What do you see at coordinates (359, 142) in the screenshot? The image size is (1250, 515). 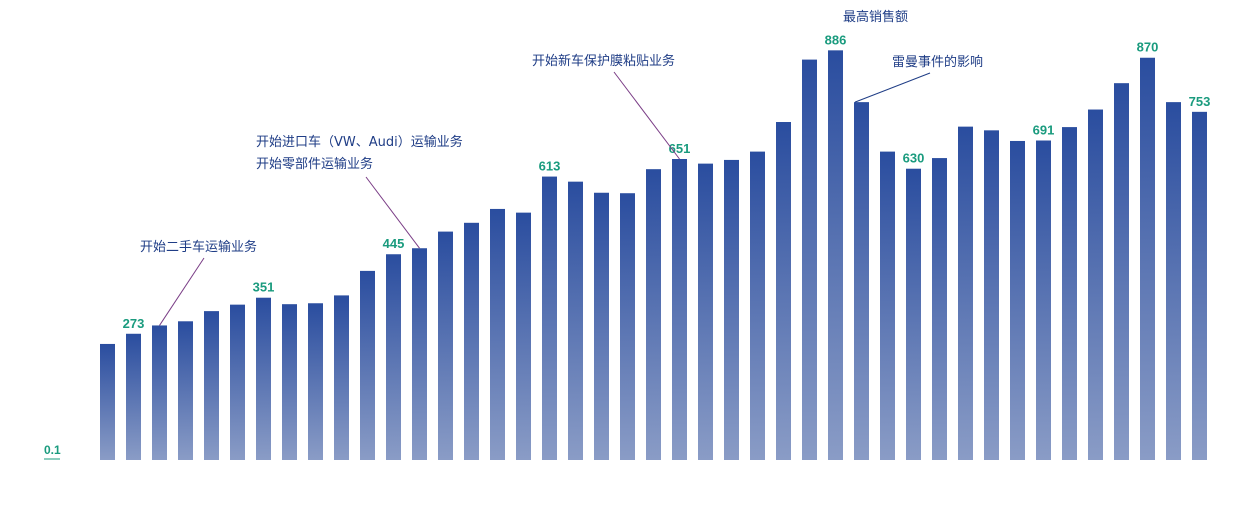 I see `annotation-1-line-0: 开始进口车（VW、Audi）运输业务` at bounding box center [359, 142].